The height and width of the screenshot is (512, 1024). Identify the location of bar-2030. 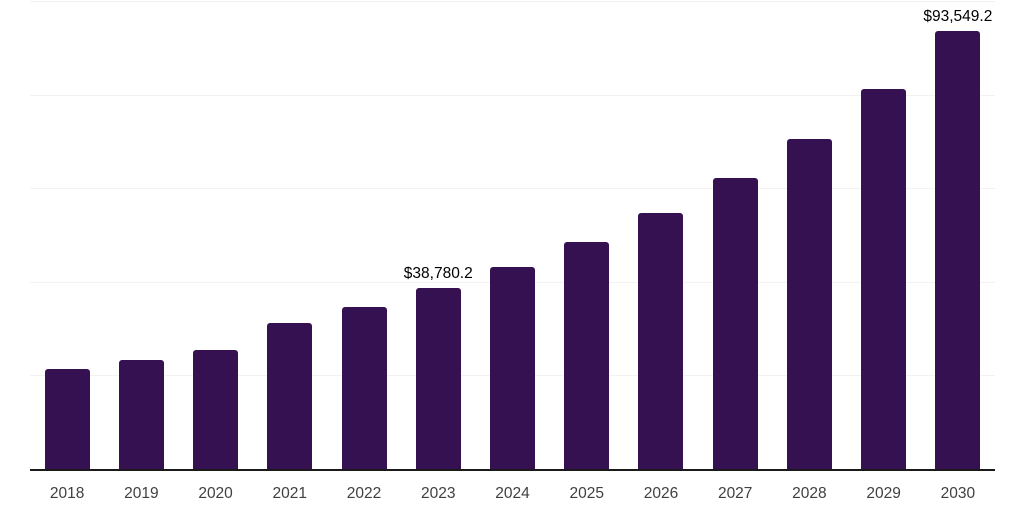
(958, 250).